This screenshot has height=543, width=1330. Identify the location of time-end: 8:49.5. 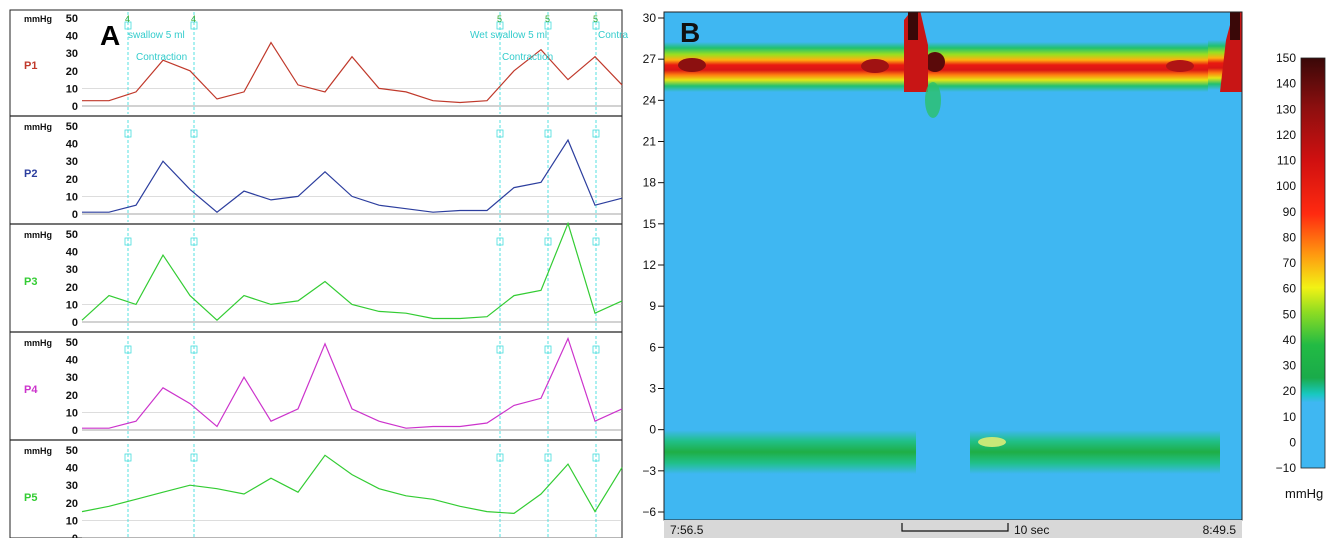
(1220, 530).